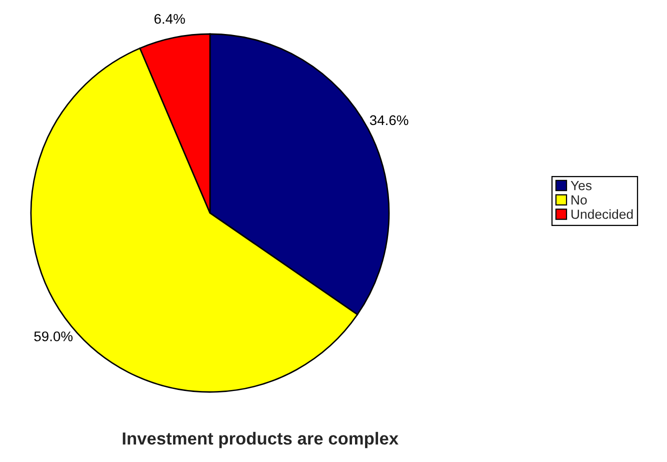 Image resolution: width=667 pixels, height=462 pixels. What do you see at coordinates (602, 214) in the screenshot?
I see `legend-label: Undecided` at bounding box center [602, 214].